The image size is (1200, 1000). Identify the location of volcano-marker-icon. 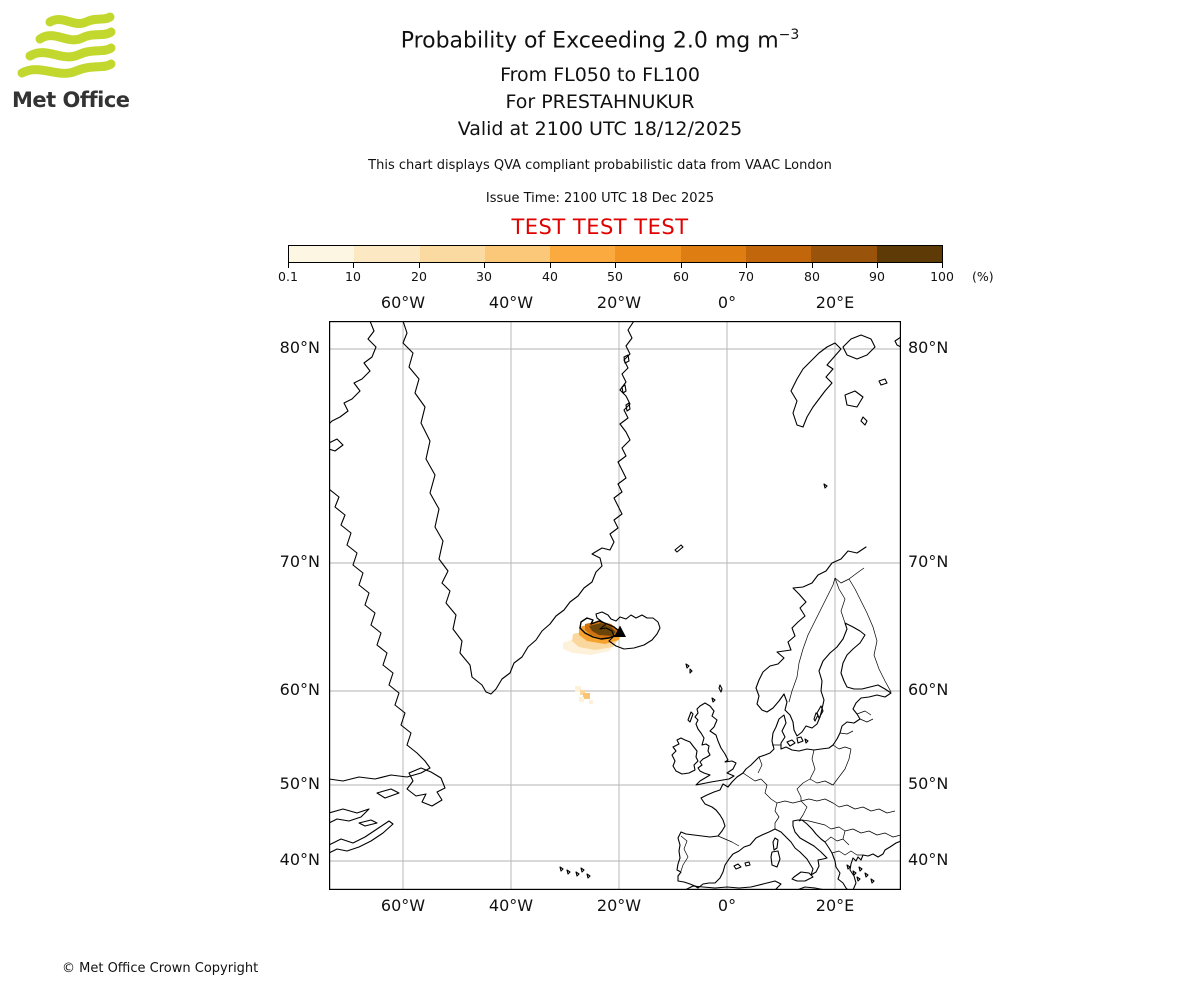
(620, 631).